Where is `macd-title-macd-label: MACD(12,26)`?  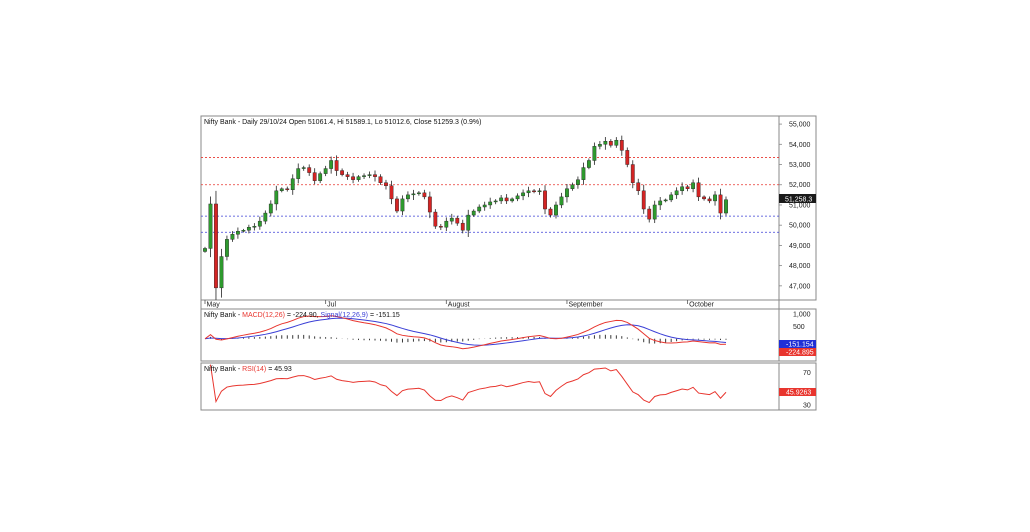 macd-title-macd-label: MACD(12,26) is located at coordinates (263, 315).